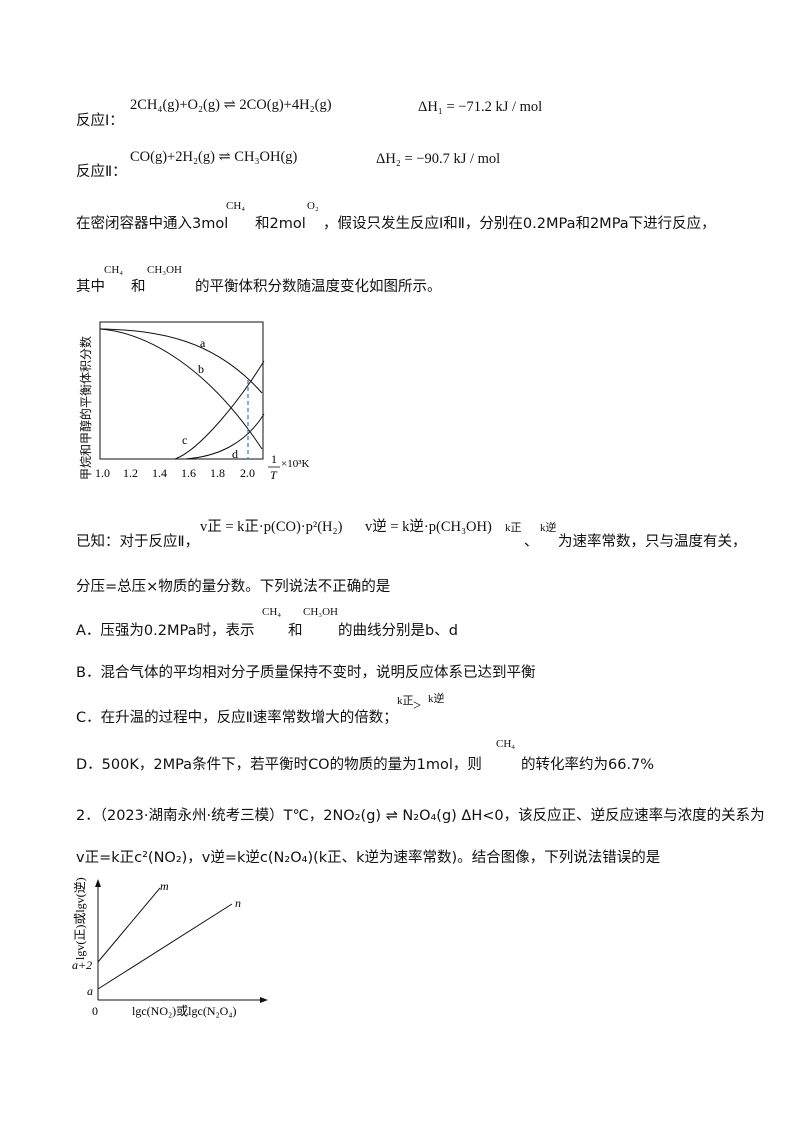 Image resolution: width=800 pixels, height=1132 pixels. Describe the element at coordinates (236, 206) in the screenshot. I see `intro-ch4-formula: CH₄` at that location.